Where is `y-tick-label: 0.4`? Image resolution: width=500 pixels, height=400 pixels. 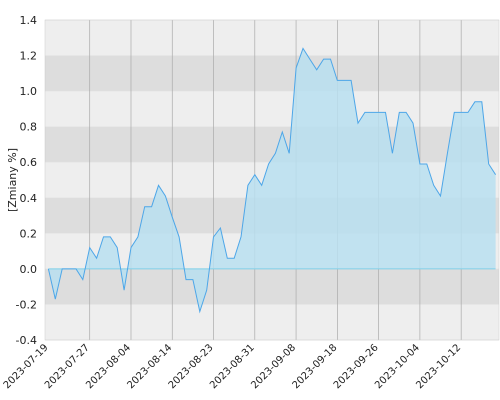
y-tick-label: 0.4 is located at coordinates (29, 198).